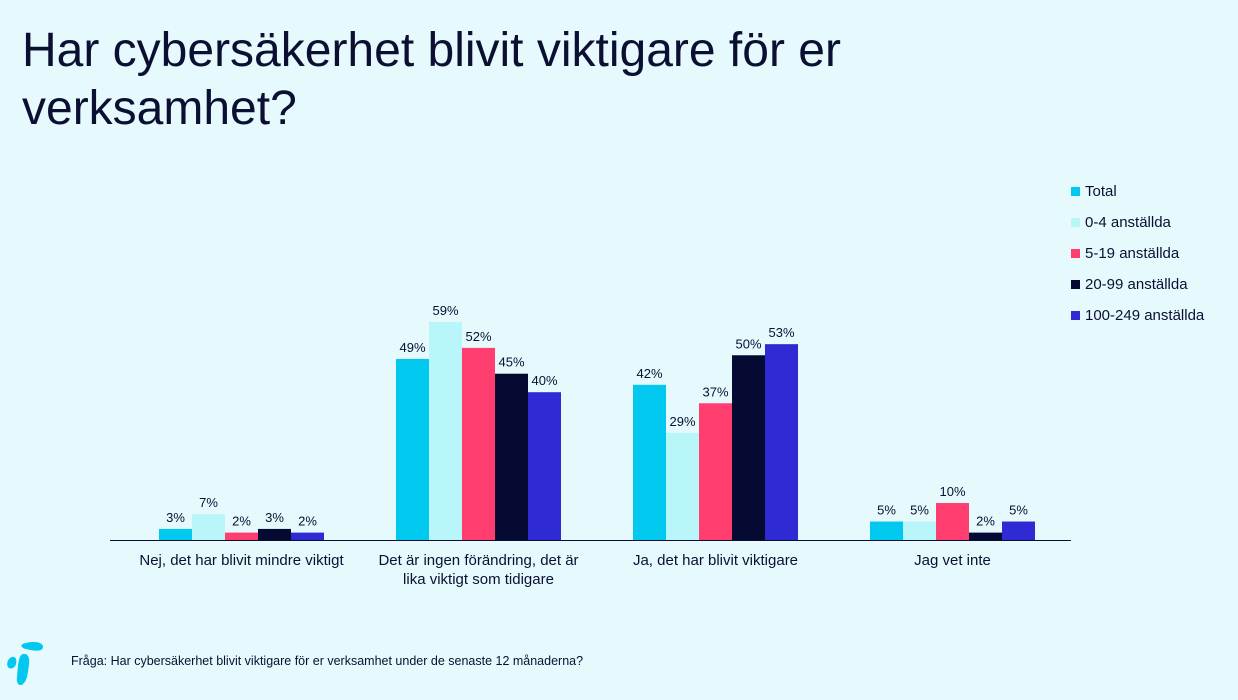 The width and height of the screenshot is (1238, 700). What do you see at coordinates (445, 310) in the screenshot?
I see `value-label-1-1: 59%` at bounding box center [445, 310].